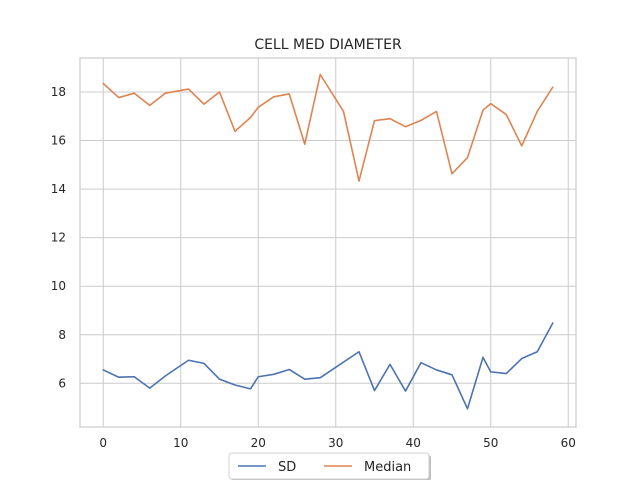 This screenshot has width=640, height=480. I want to click on y-tick-label: 10, so click(58, 286).